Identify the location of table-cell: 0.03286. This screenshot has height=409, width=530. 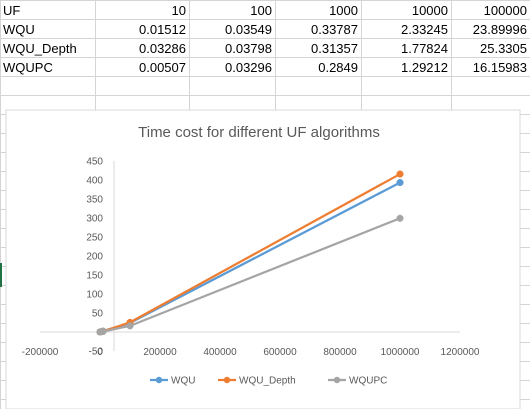
(162, 48).